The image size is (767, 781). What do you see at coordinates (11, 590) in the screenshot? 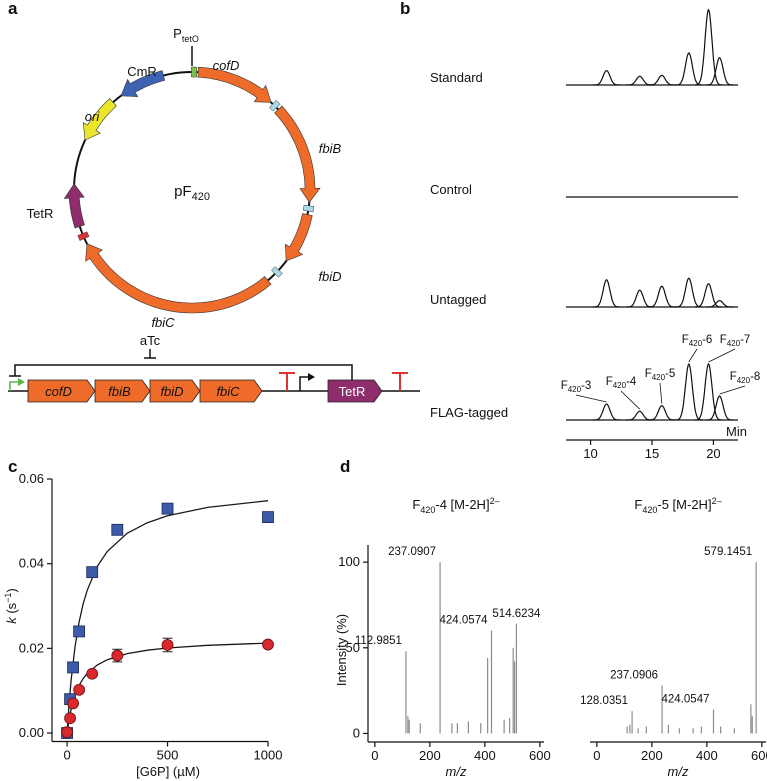
I see `y-axis-label-part: )` at bounding box center [11, 590].